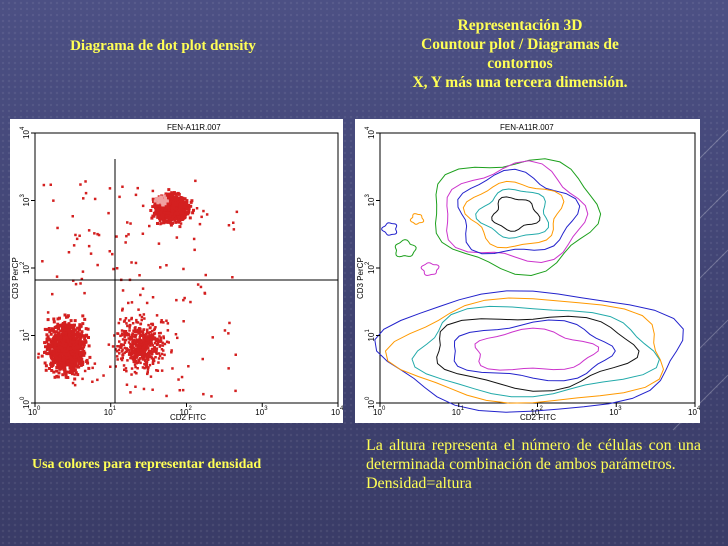 The width and height of the screenshot is (728, 546). Describe the element at coordinates (23, 128) in the screenshot. I see `y-tick-exponent: 4` at that location.